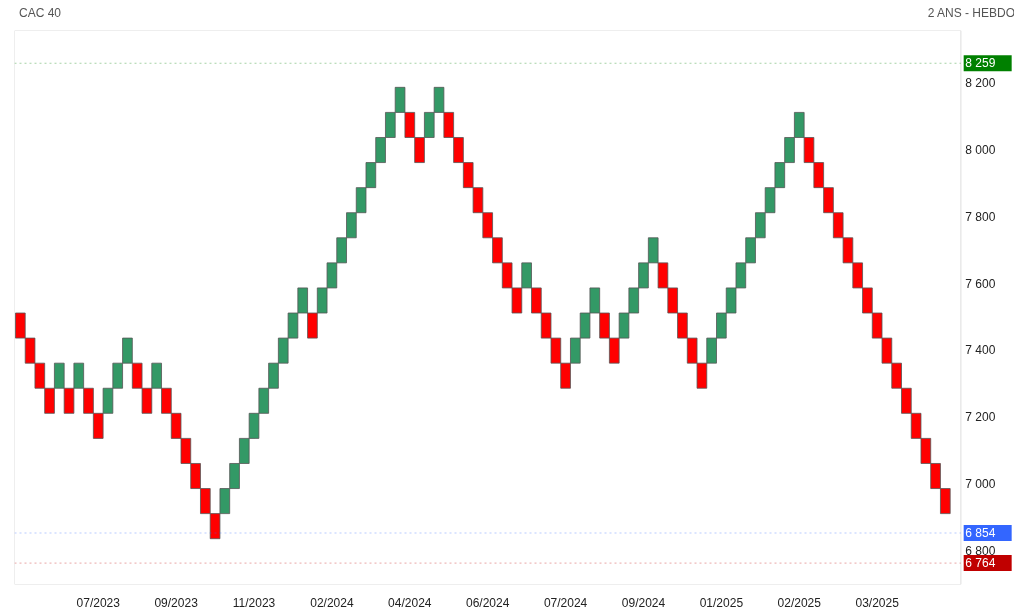  I want to click on ref-line-label: 8 259, so click(980, 63).